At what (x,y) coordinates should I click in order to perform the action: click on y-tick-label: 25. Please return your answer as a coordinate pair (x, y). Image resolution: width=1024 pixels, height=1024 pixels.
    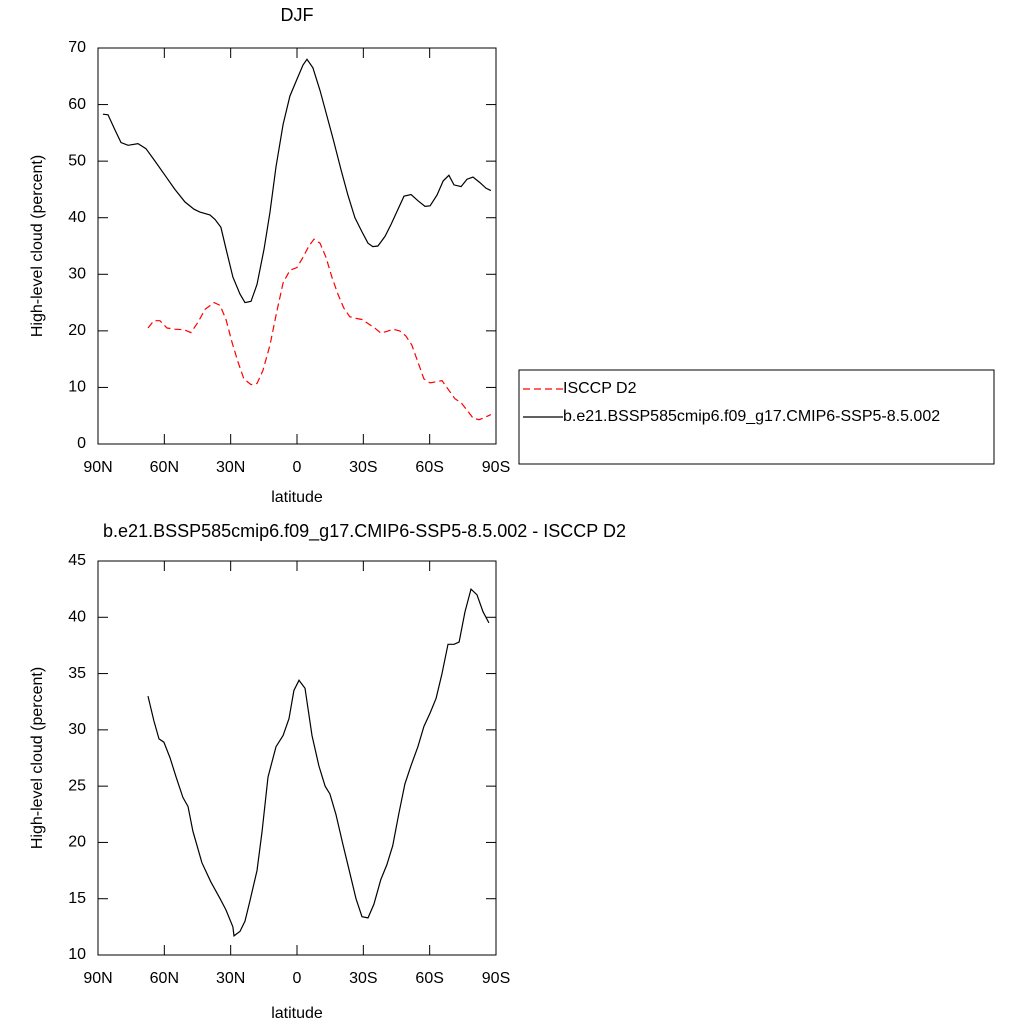
    Looking at the image, I should click on (77, 785).